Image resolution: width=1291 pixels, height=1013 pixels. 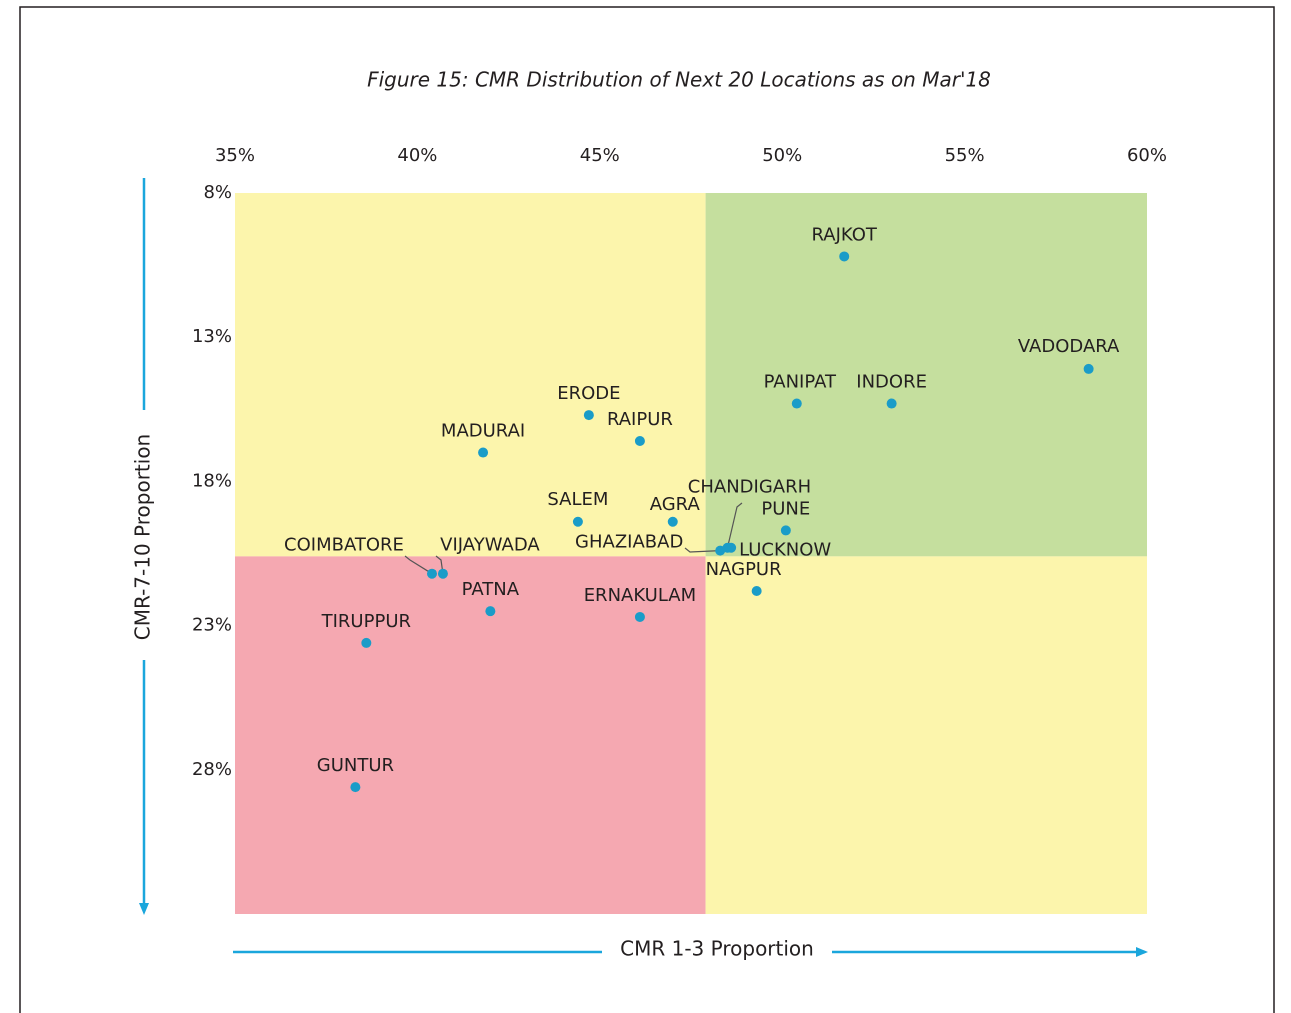 I want to click on x-axis-label: CMR 1-3 Proportion, so click(x=717, y=949).